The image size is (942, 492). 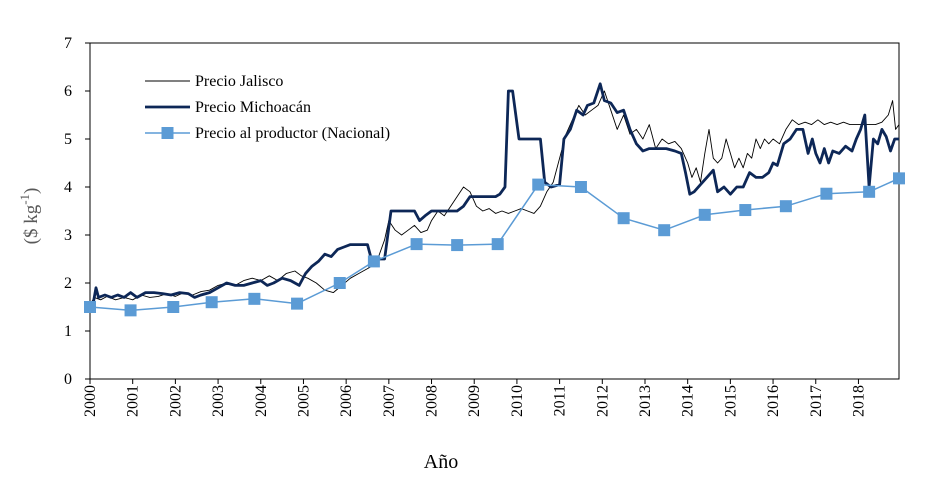 I want to click on legend-item-3-marker, so click(x=167, y=133).